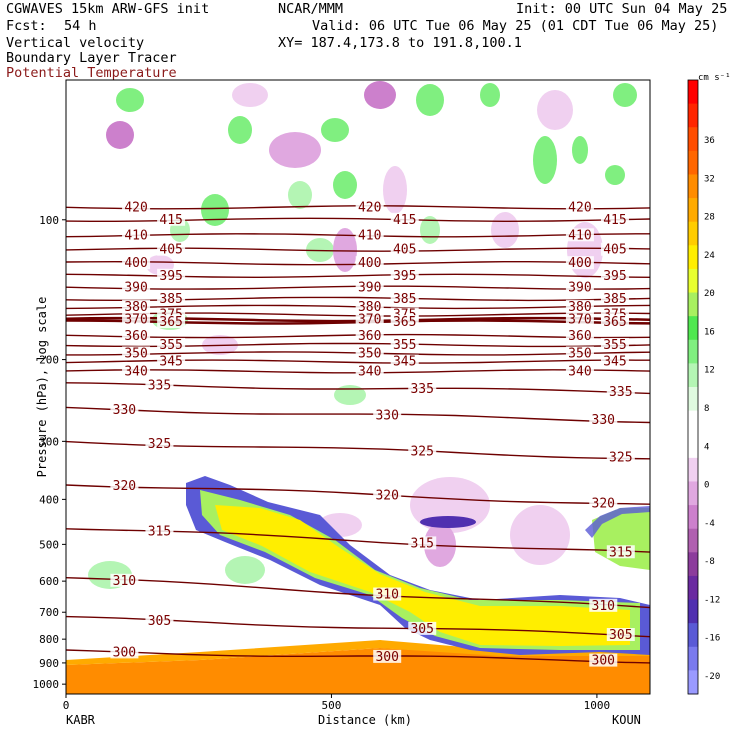 Image resolution: width=740 pixels, height=740 pixels. I want to click on theta-contour-label: 315, so click(620, 552).